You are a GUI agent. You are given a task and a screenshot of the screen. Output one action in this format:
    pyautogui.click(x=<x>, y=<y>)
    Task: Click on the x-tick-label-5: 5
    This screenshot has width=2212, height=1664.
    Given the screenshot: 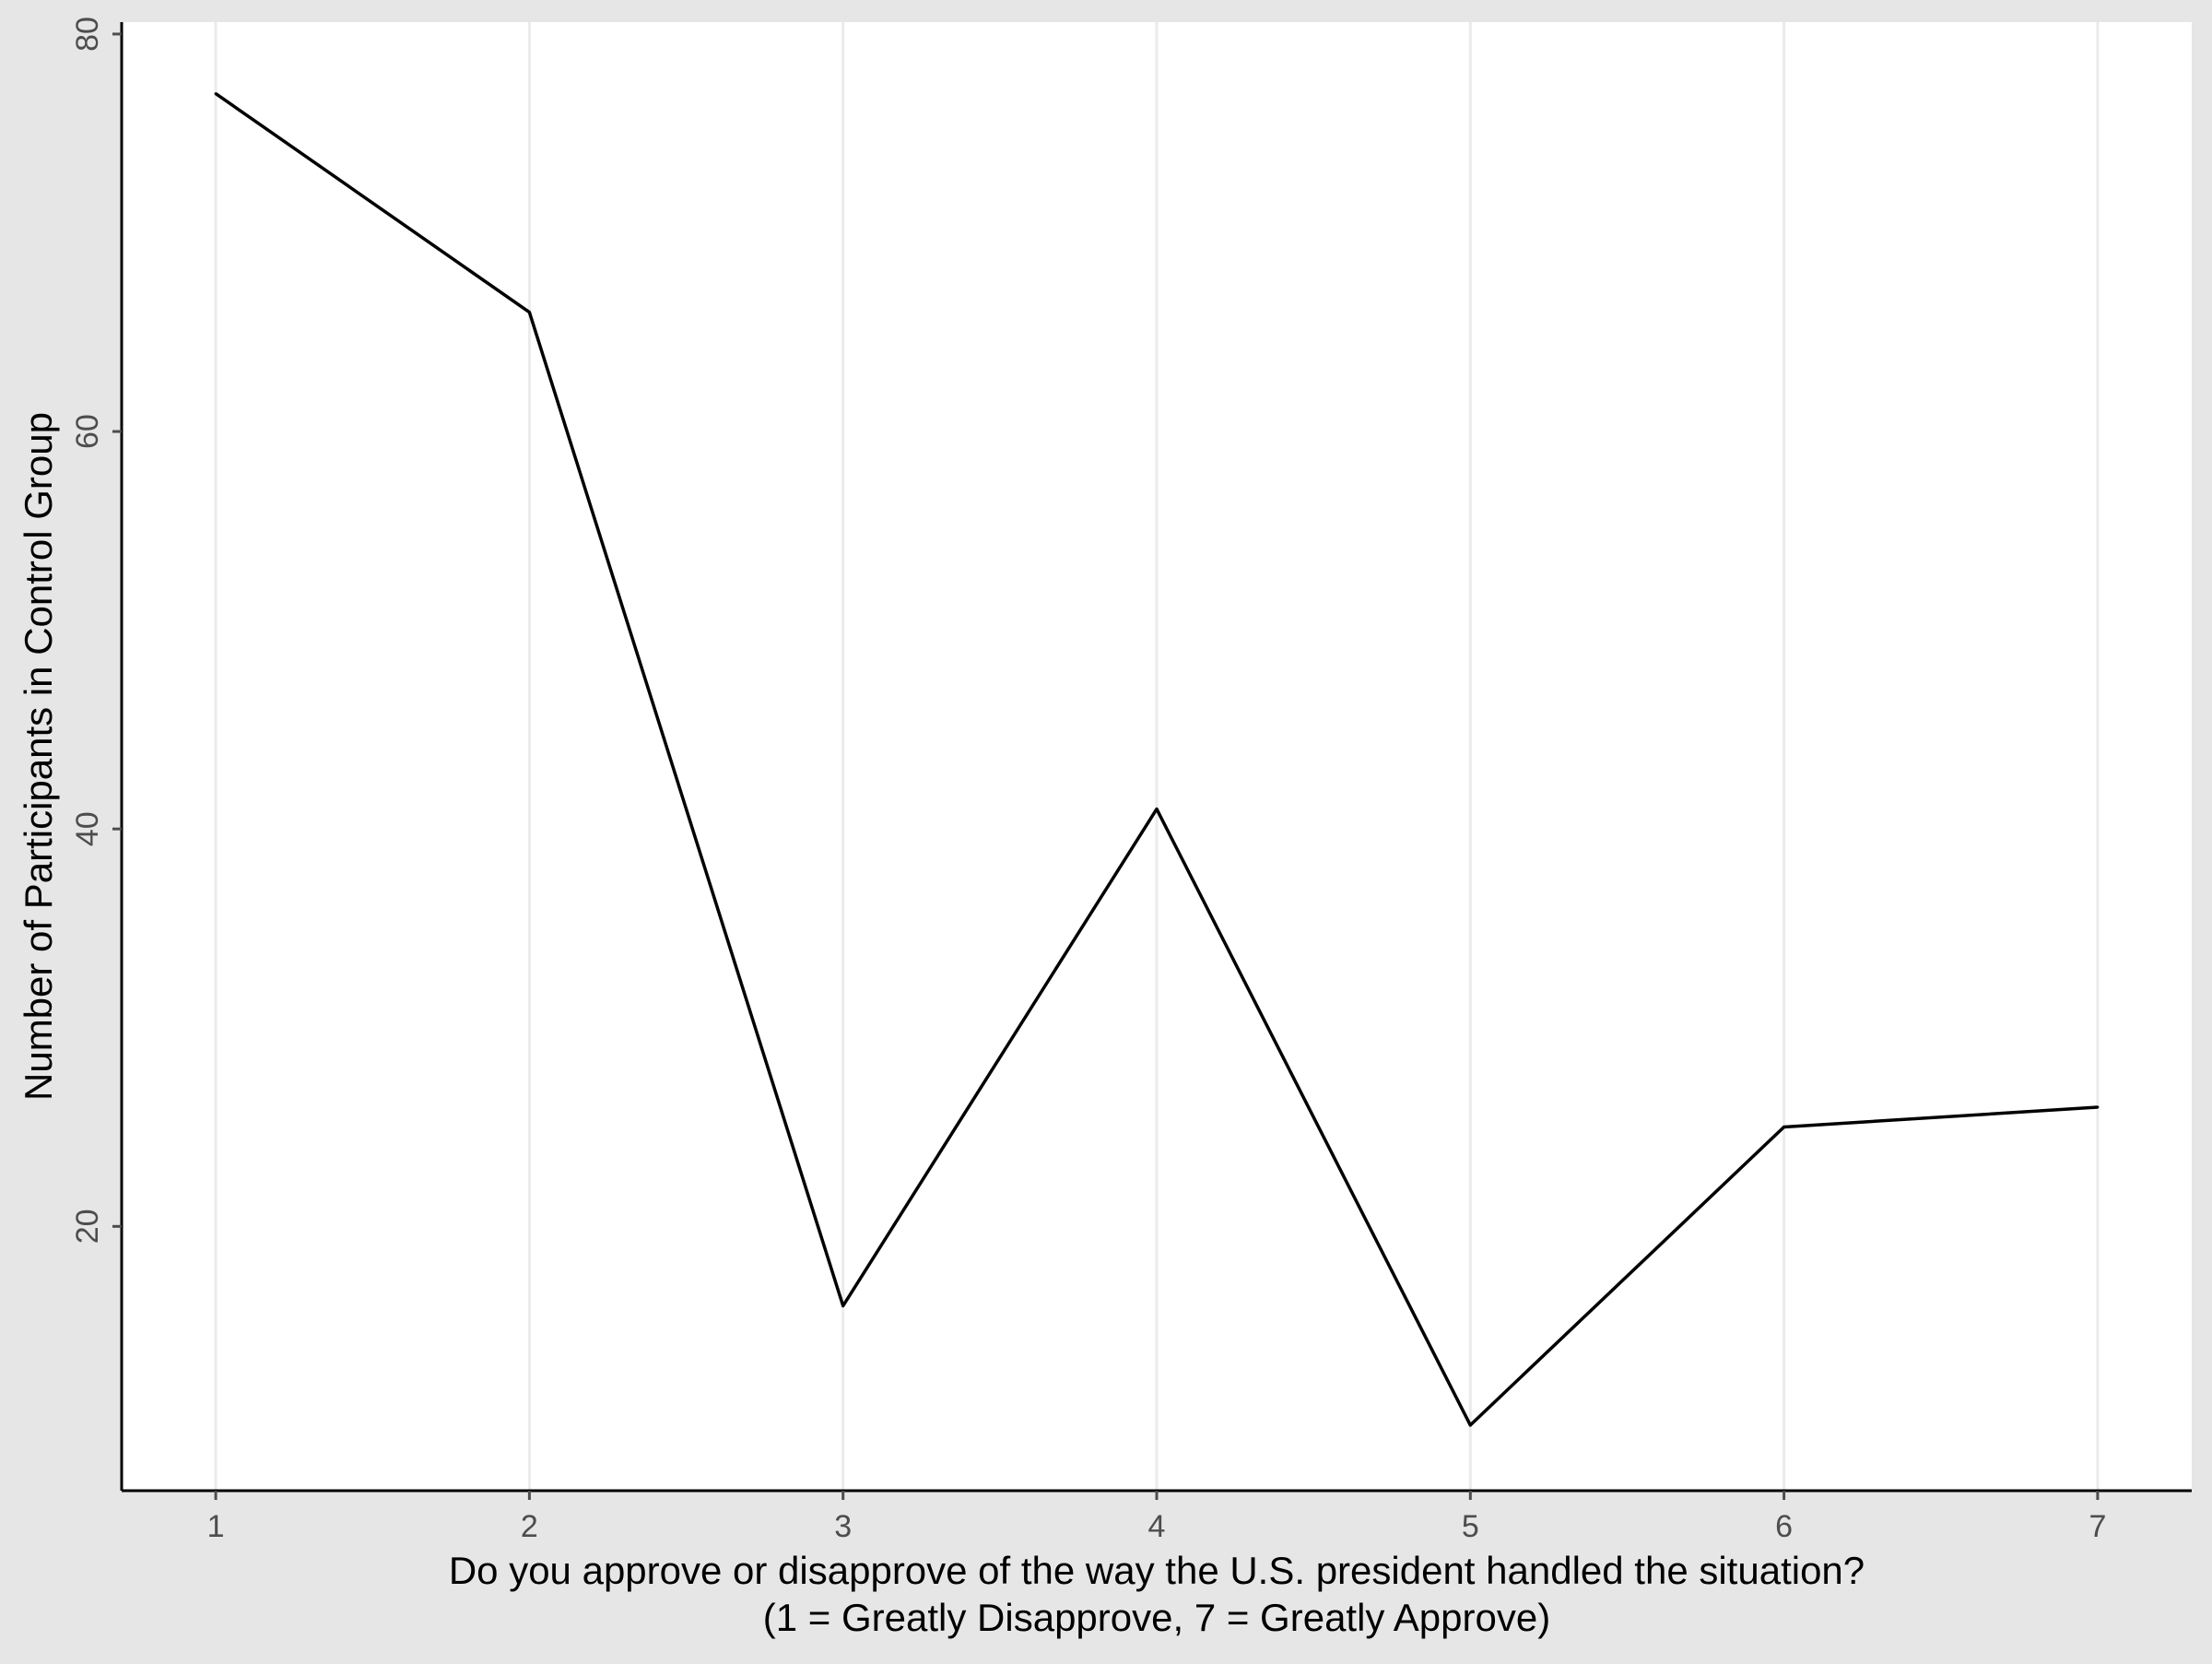 What is the action you would take?
    pyautogui.click(x=1470, y=1526)
    